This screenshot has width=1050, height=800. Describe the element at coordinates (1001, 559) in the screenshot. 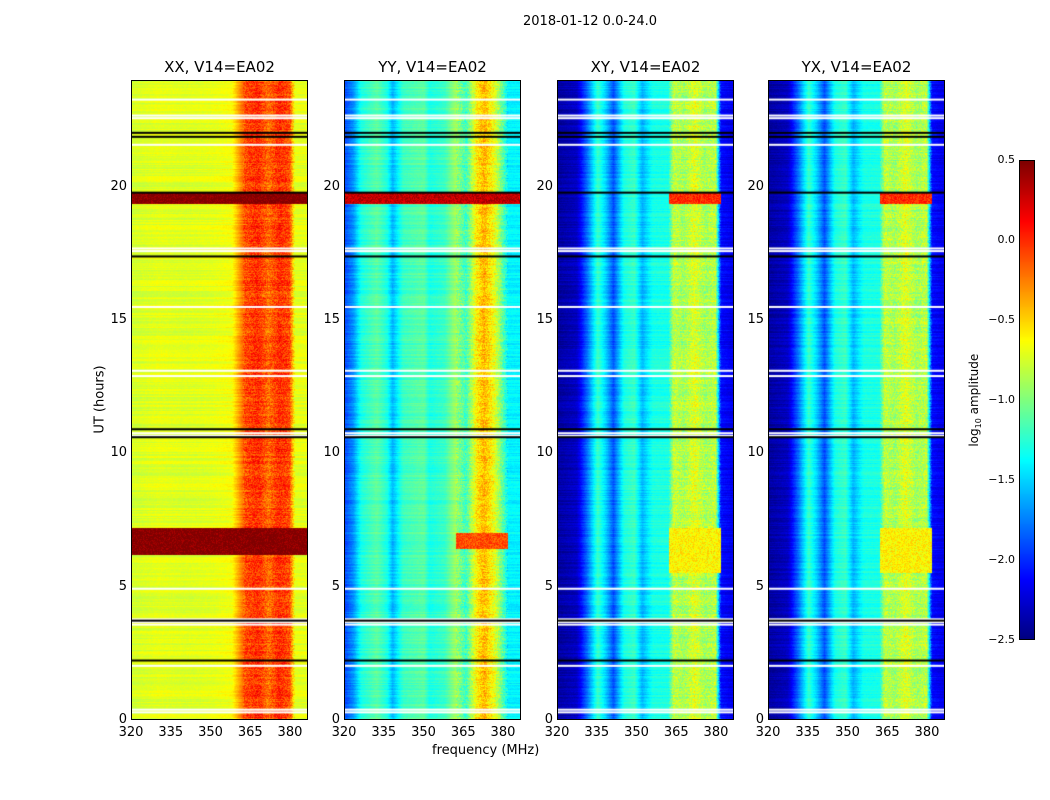

I see `colorbar-tick-label: −2.0` at that location.